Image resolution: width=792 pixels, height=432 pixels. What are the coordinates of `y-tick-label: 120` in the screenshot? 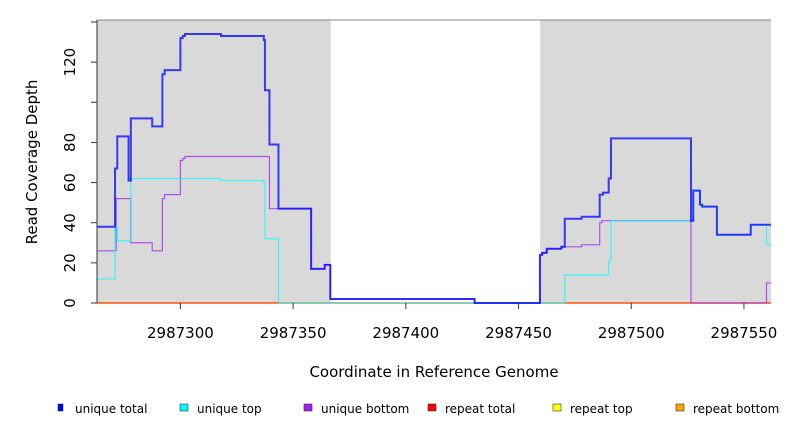 It's located at (70, 62).